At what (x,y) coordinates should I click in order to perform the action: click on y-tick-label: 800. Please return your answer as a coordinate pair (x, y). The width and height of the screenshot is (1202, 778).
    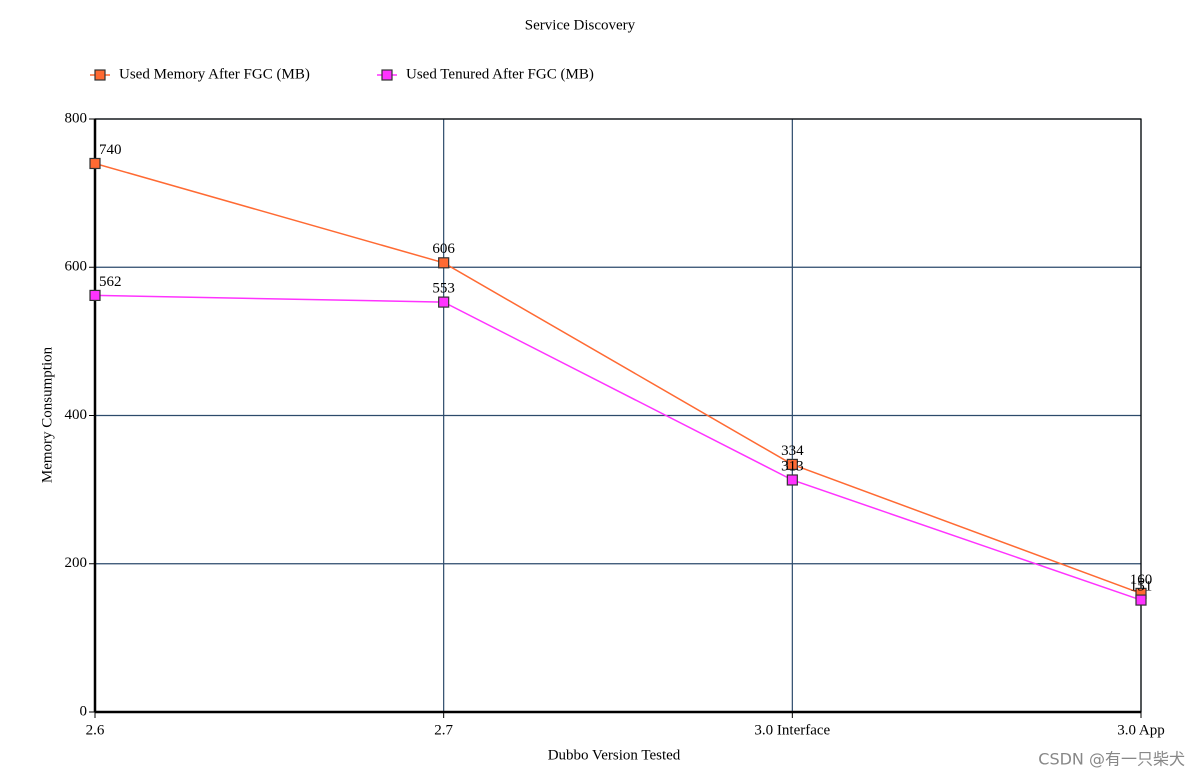
    Looking at the image, I should click on (76, 118).